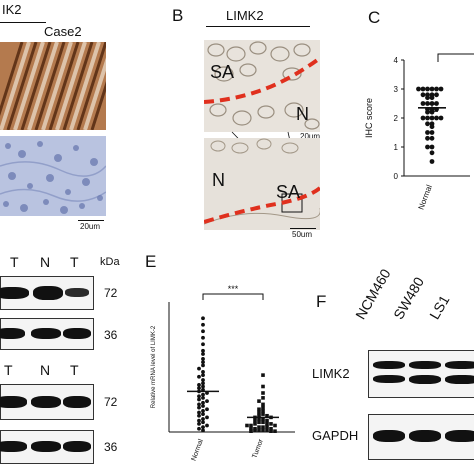 The height and width of the screenshot is (474, 474). What do you see at coordinates (23, 22) in the screenshot?
I see `panel-a-header-rule` at bounding box center [23, 22].